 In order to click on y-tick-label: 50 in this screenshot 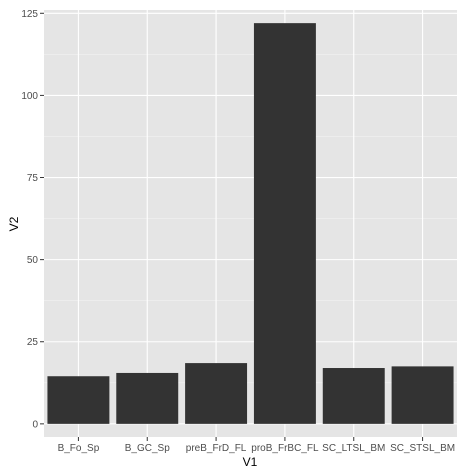, I will do `click(33, 260)`.